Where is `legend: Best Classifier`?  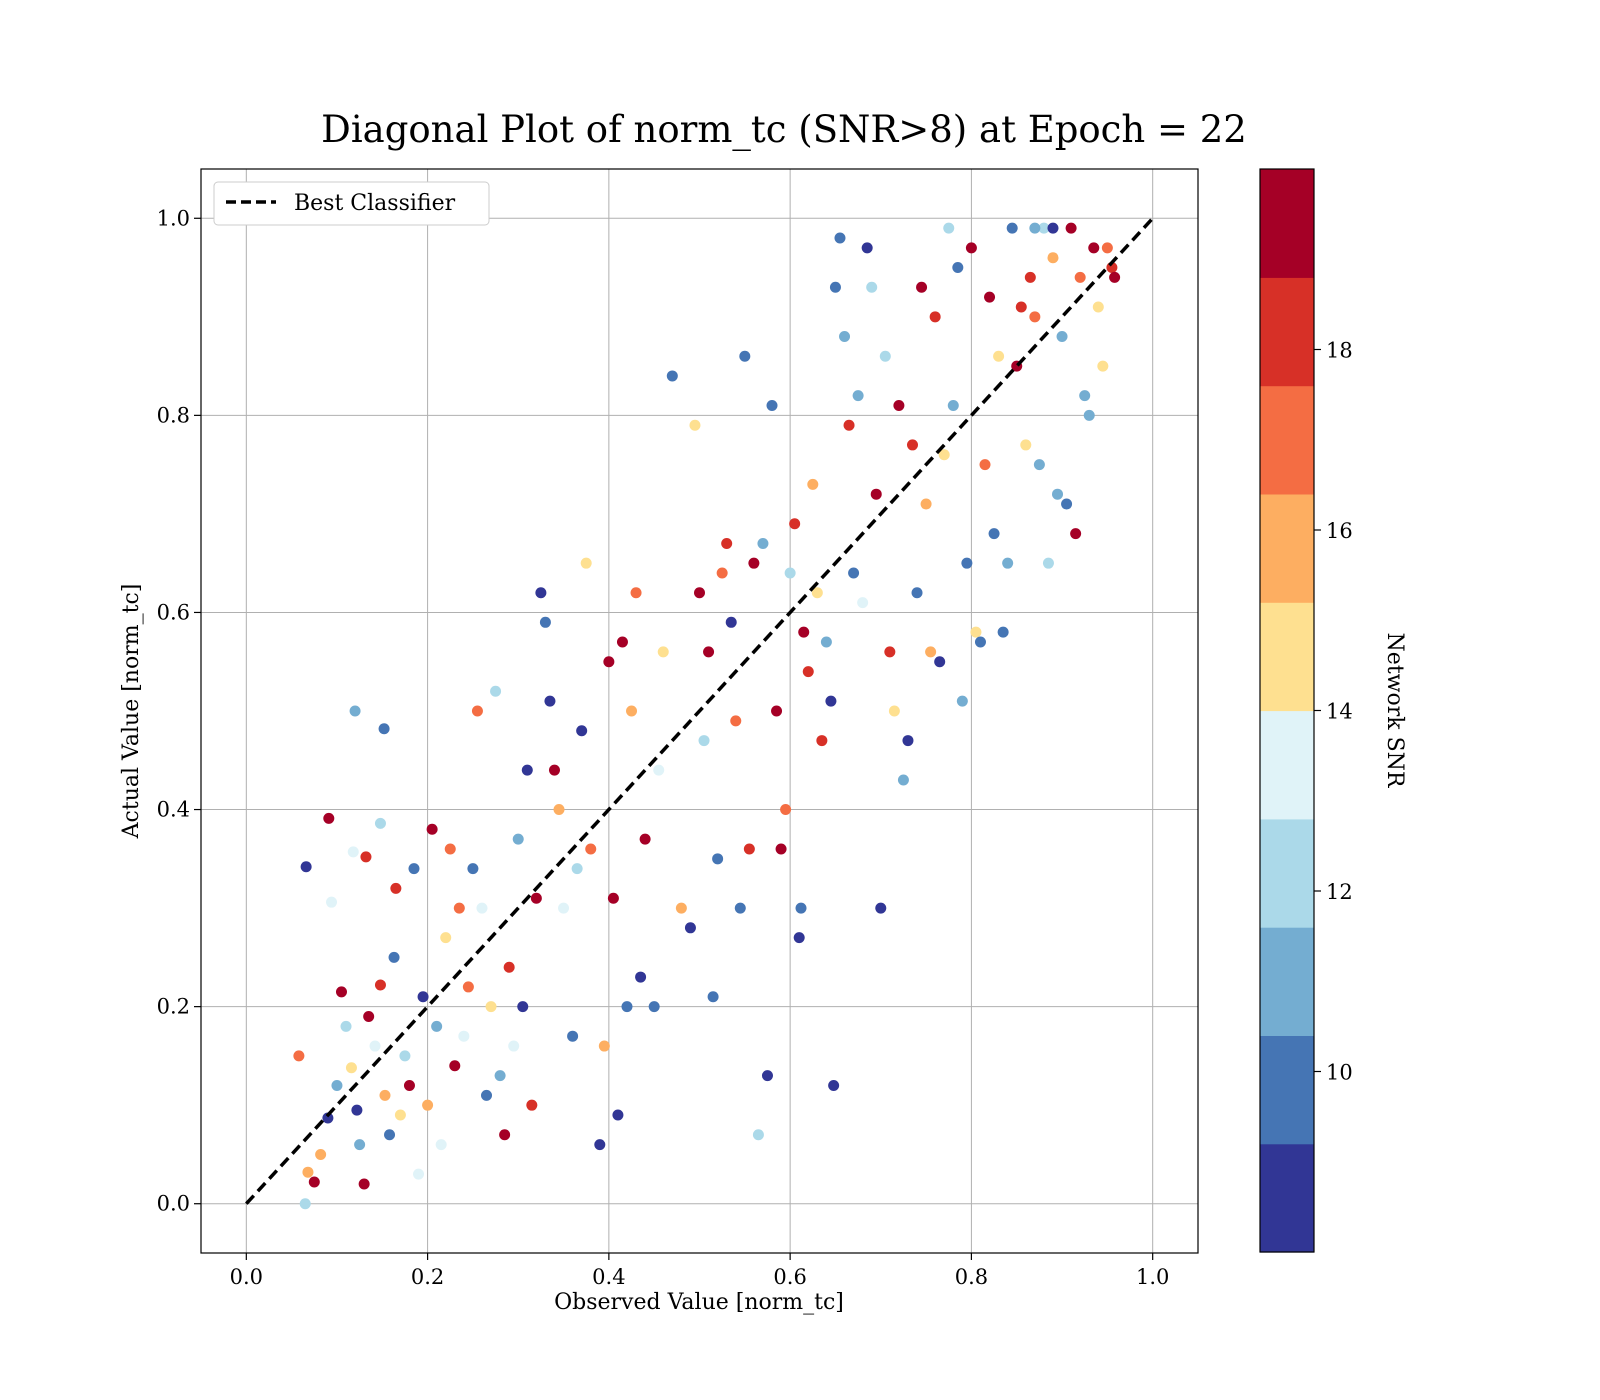 legend: Best Classifier is located at coordinates (351, 203).